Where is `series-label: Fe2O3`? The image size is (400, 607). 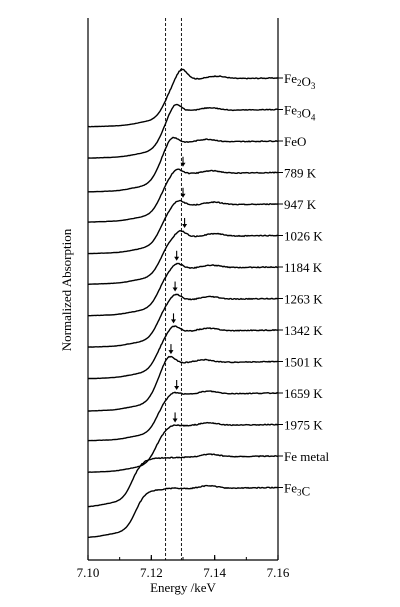
series-label: Fe2O3 is located at coordinates (300, 81).